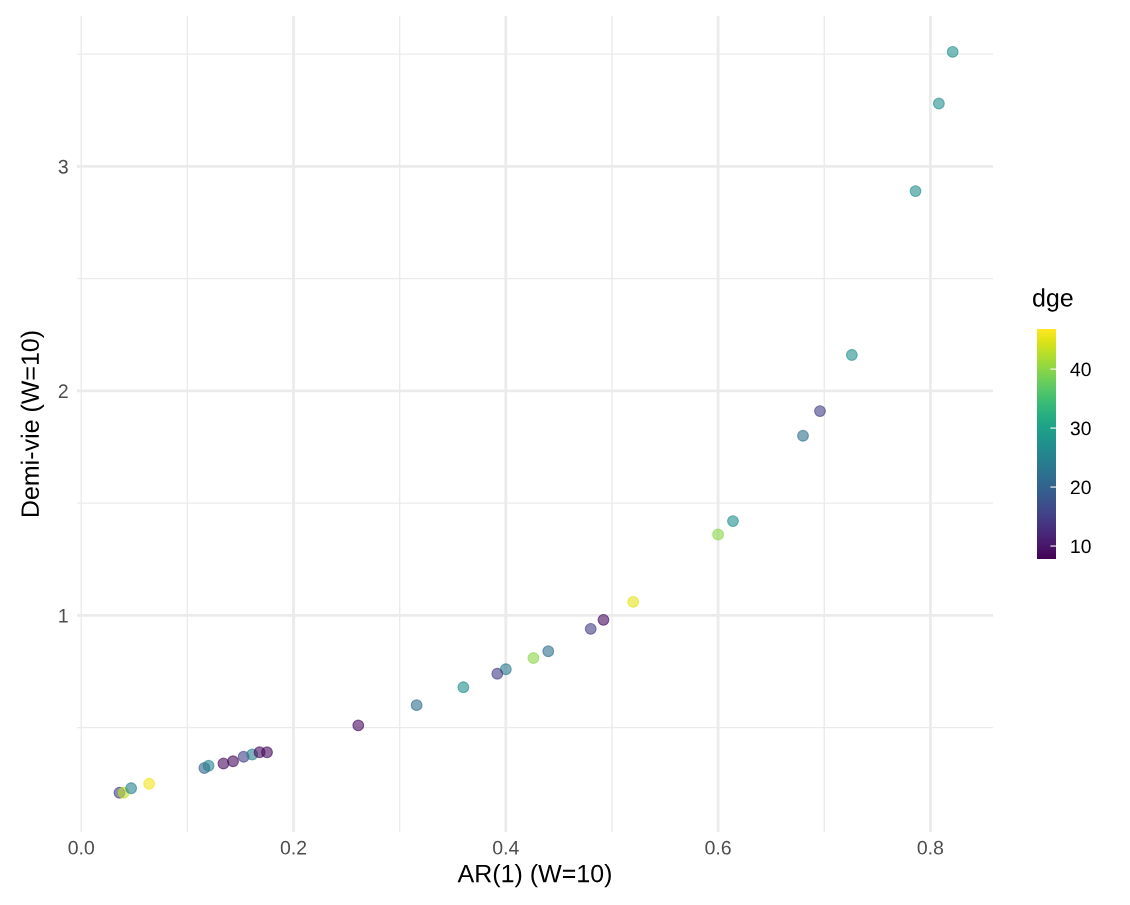 This screenshot has height=905, width=1130. What do you see at coordinates (1081, 546) in the screenshot?
I see `color-bar-label: 10` at bounding box center [1081, 546].